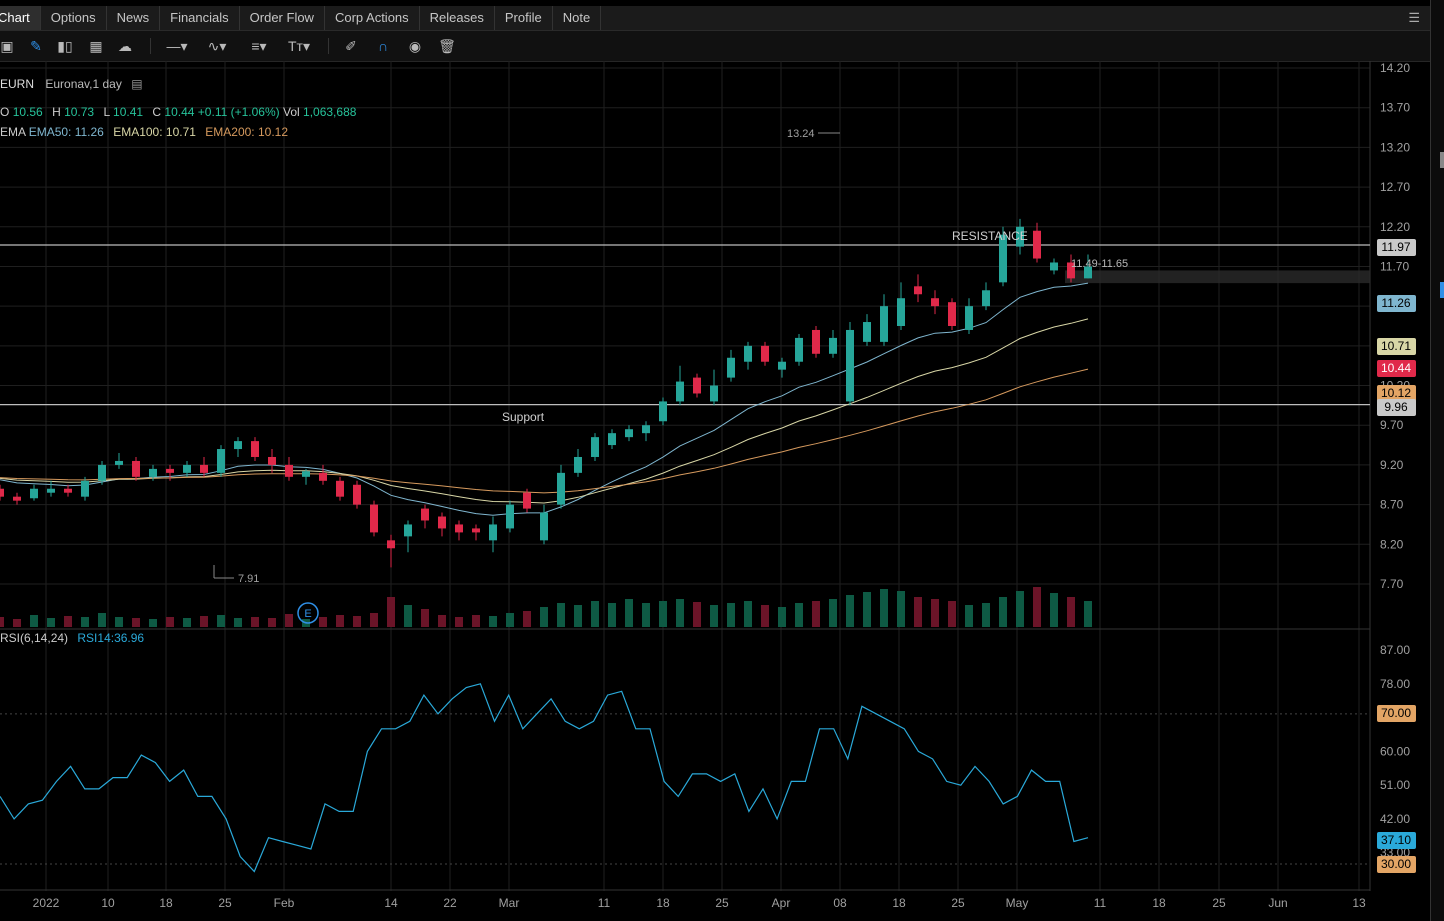 This screenshot has width=1444, height=921. Describe the element at coordinates (46, 903) in the screenshot. I see `x-tick-label: 2022` at that location.